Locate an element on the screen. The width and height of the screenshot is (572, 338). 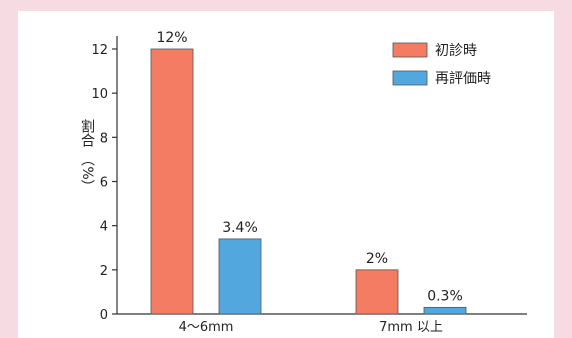
y-tick-label: 10 is located at coordinates (99, 94).